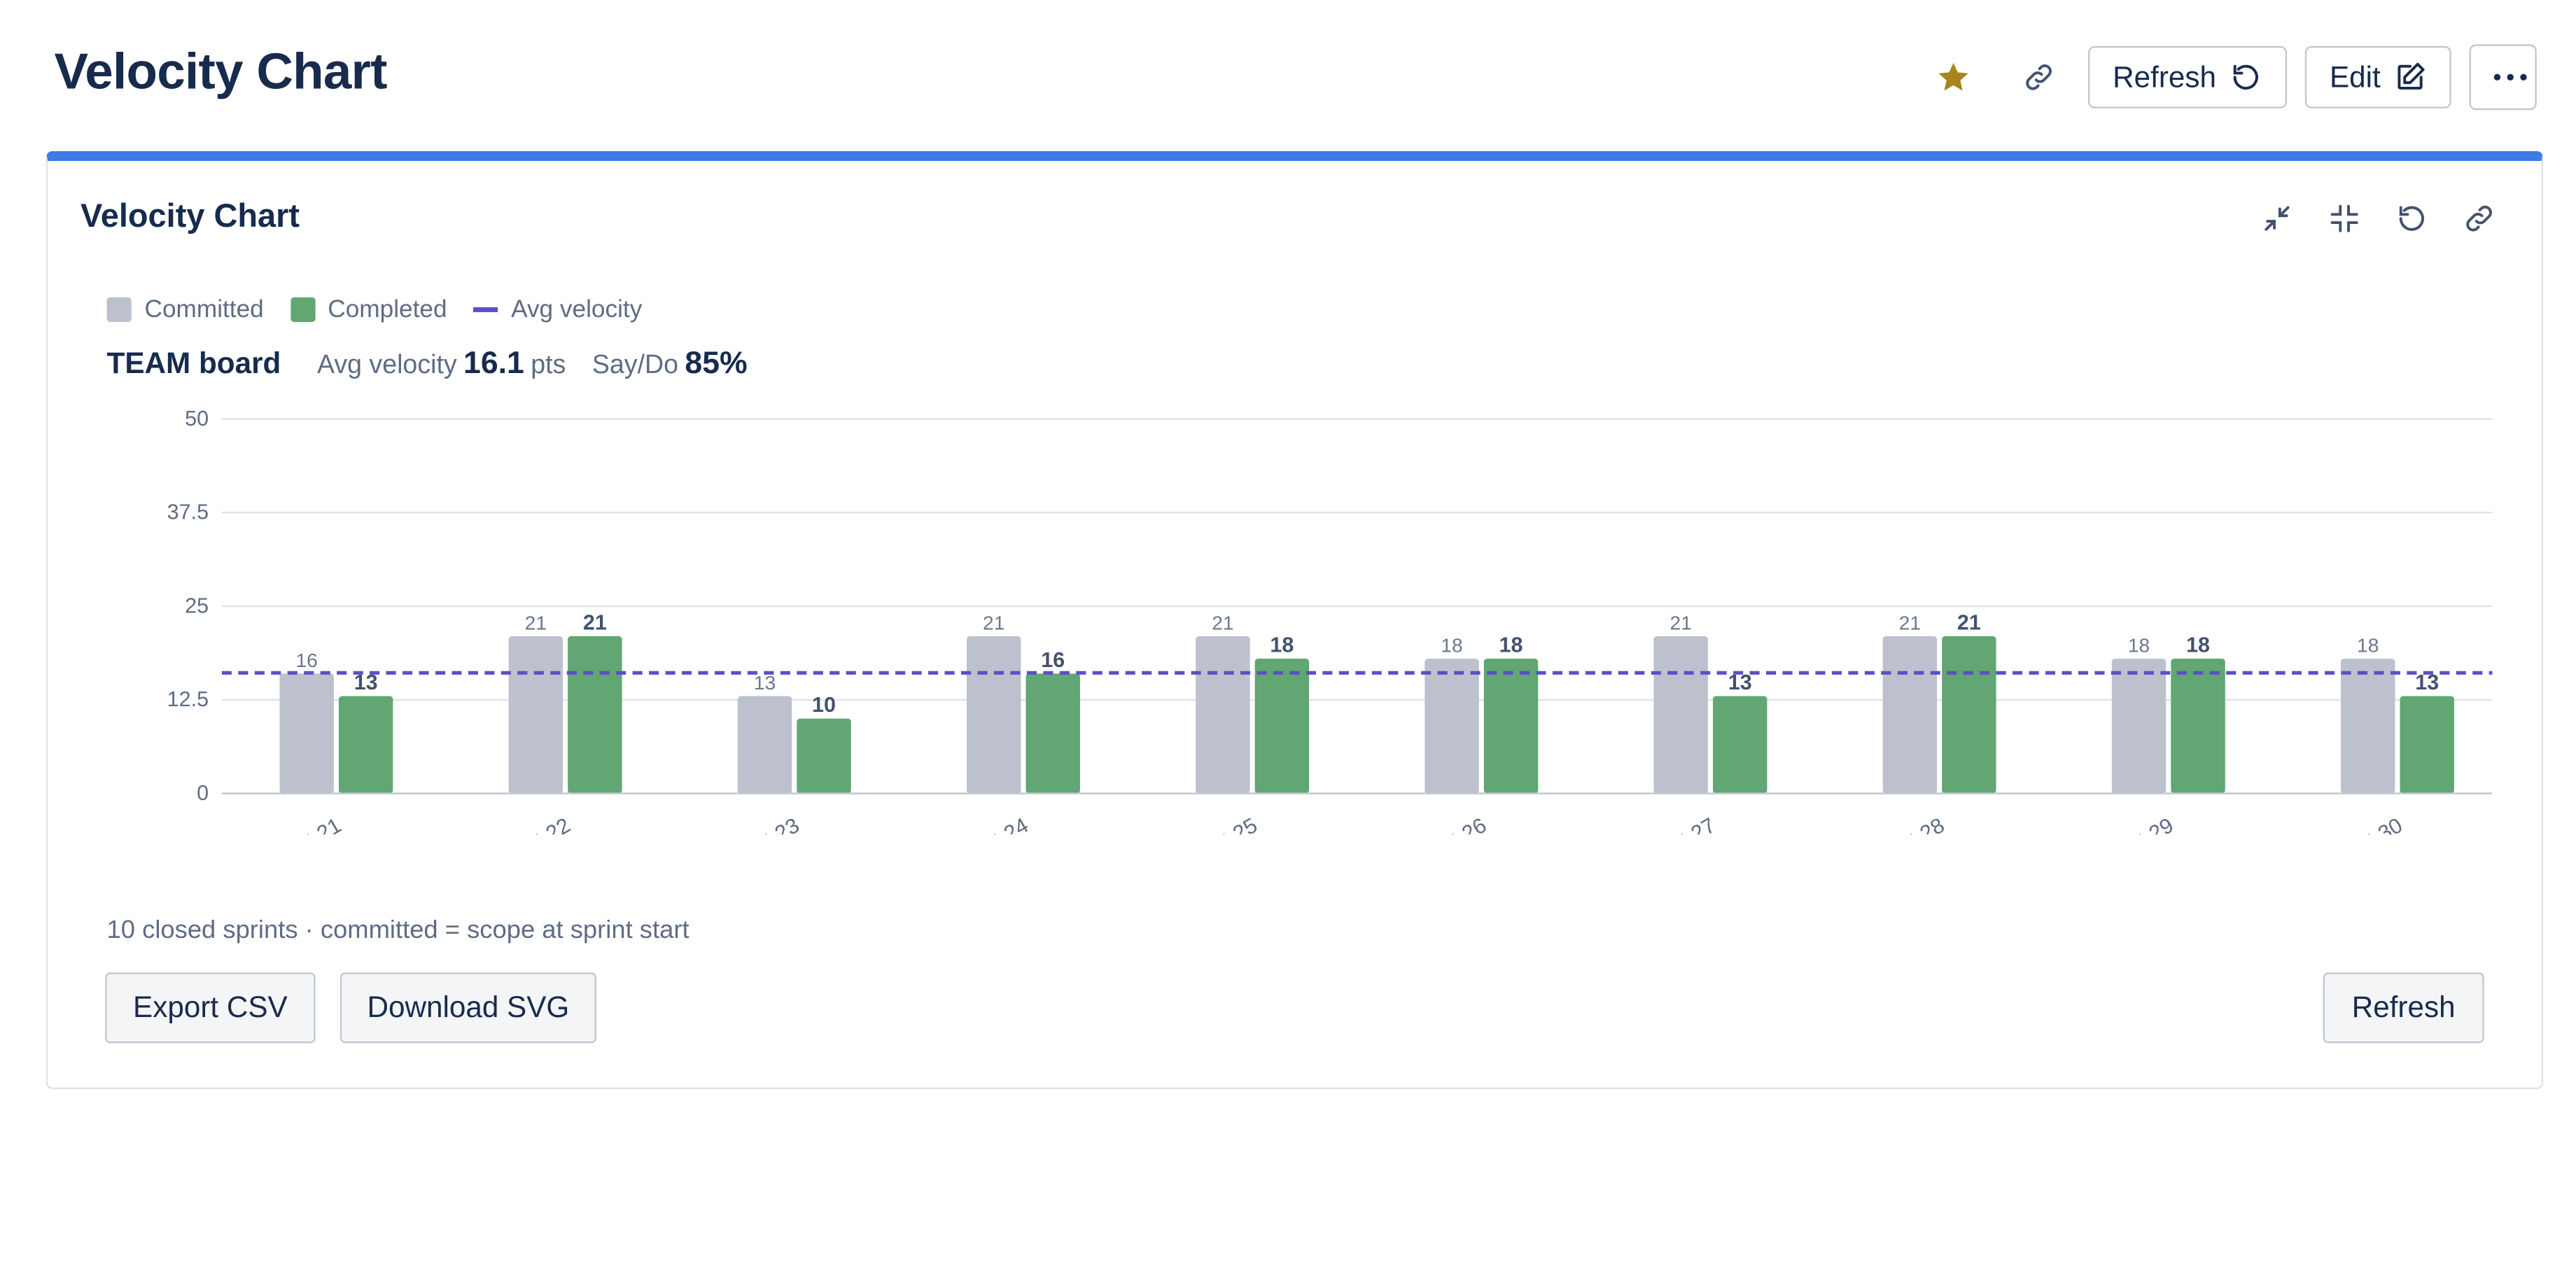  Describe the element at coordinates (548, 366) in the screenshot. I see `avg-velocity-unit: pts` at that location.